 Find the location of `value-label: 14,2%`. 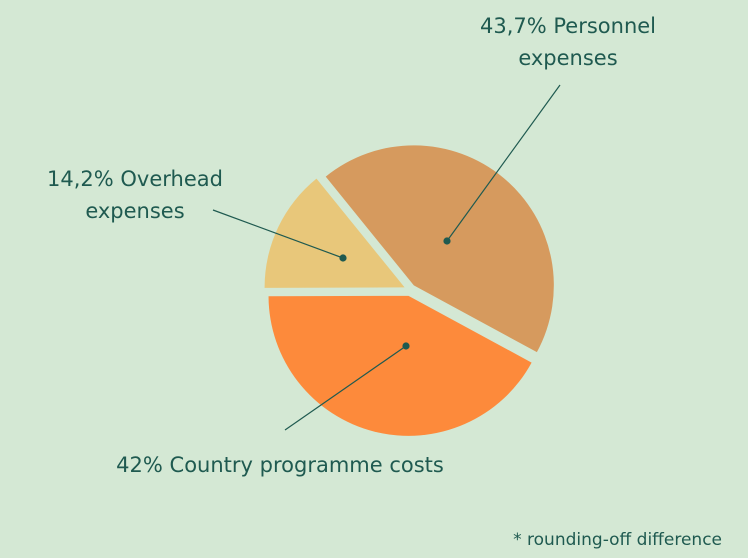

value-label: 14,2% is located at coordinates (80, 179).